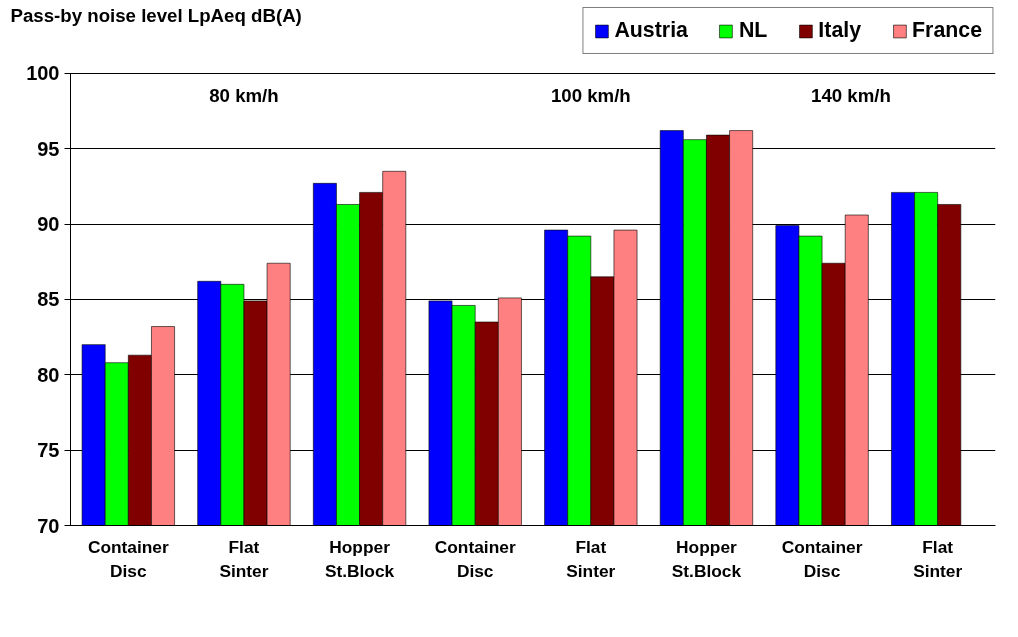 Image resolution: width=1018 pixels, height=637 pixels. Describe the element at coordinates (48, 299) in the screenshot. I see `y-tick-label: 85` at that location.